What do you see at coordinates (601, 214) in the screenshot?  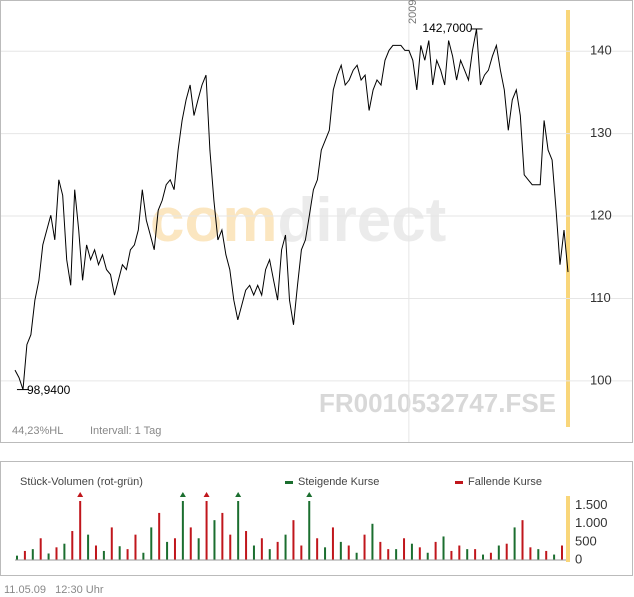 I see `y-tick-label: 120` at bounding box center [601, 214].